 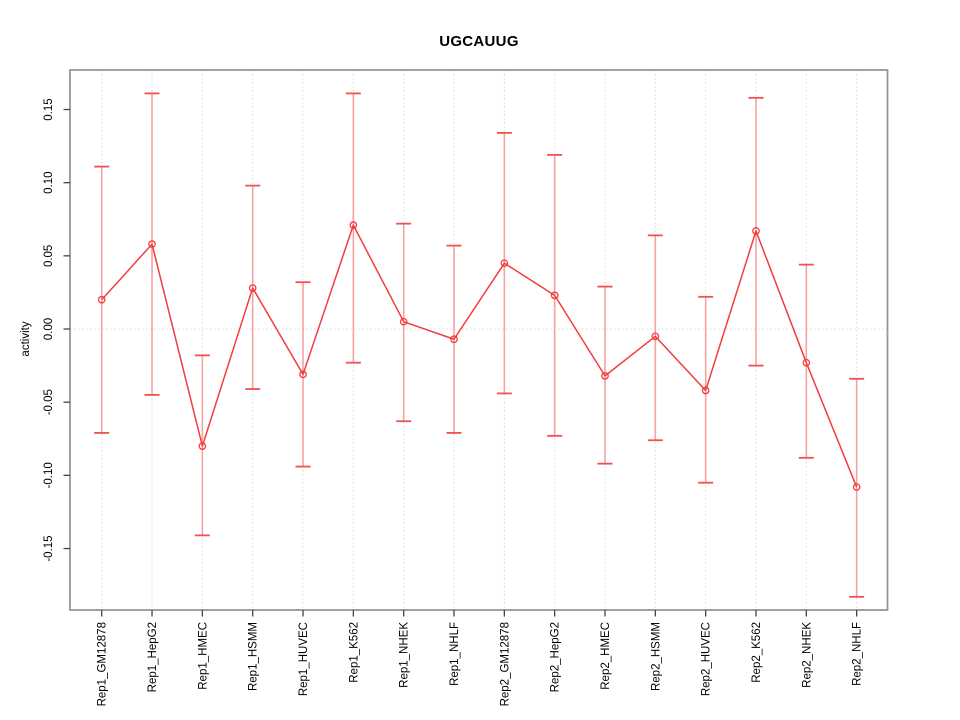 What do you see at coordinates (49, 475) in the screenshot?
I see `y-tick-label: -0.10` at bounding box center [49, 475].